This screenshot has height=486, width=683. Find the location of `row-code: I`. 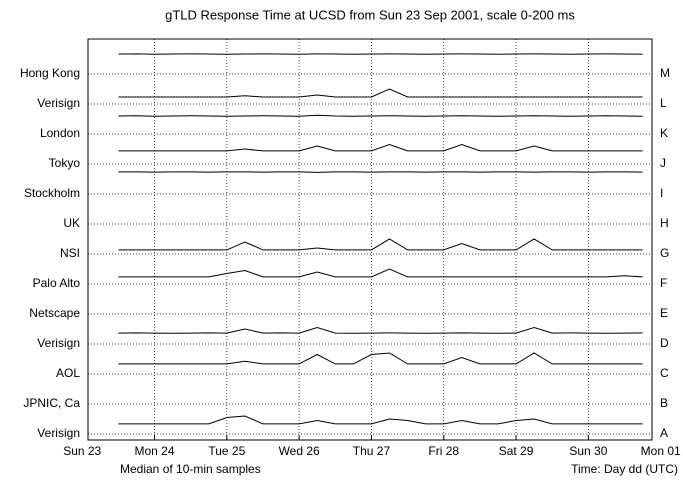

row-code: I is located at coordinates (661, 193).